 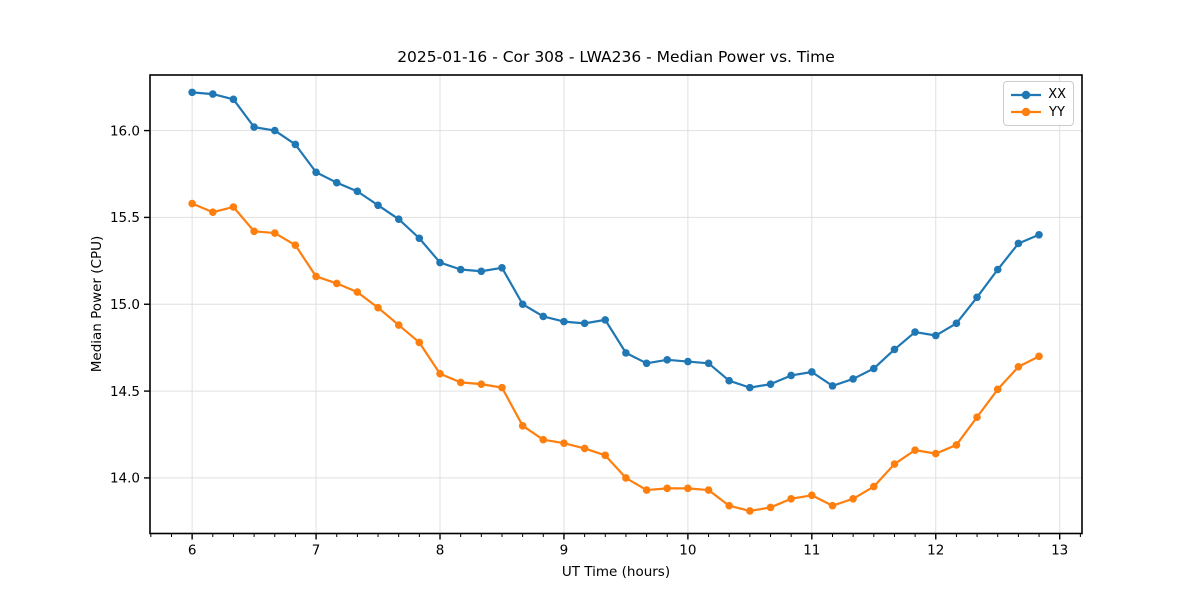 I want to click on legend: XX YY, so click(x=1038, y=103).